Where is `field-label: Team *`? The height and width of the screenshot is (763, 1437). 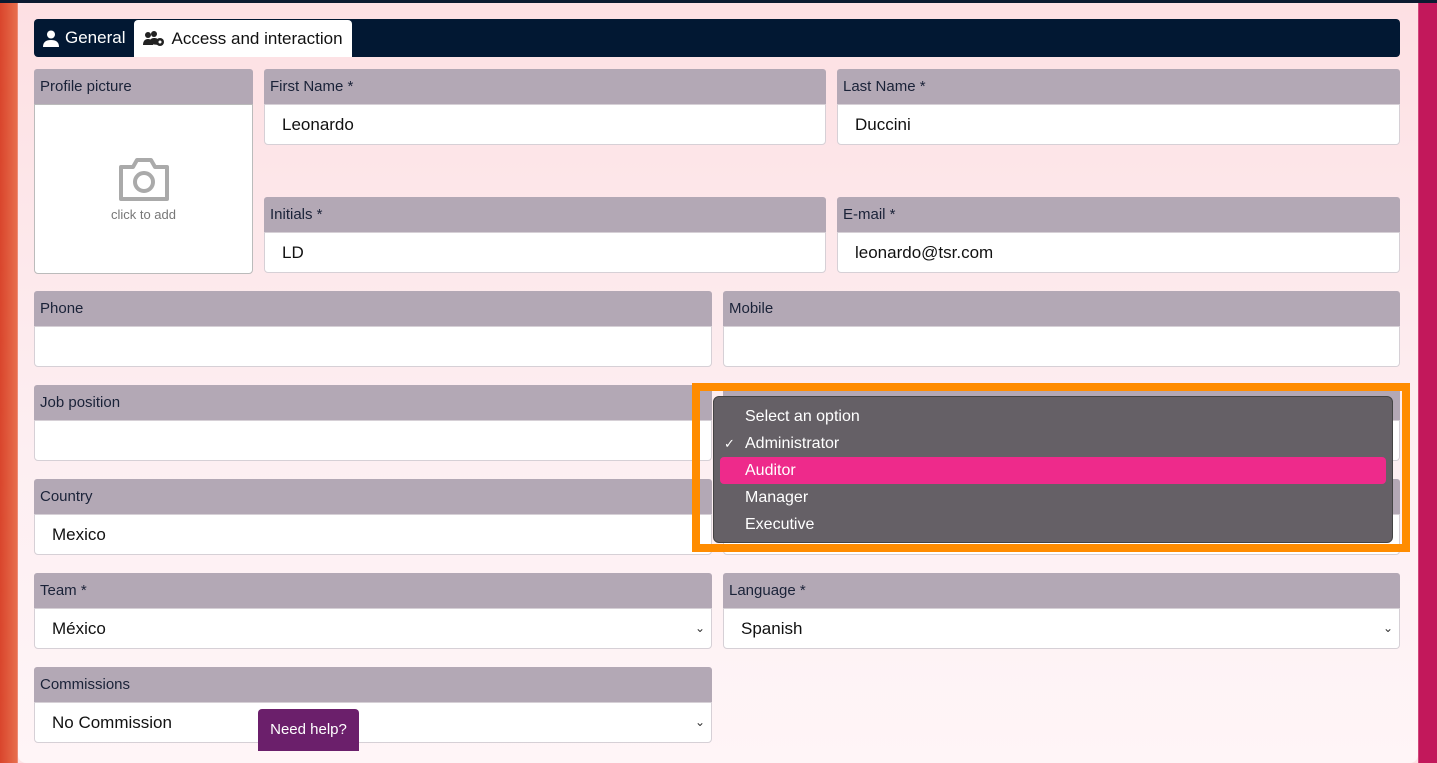
field-label: Team * is located at coordinates (373, 590).